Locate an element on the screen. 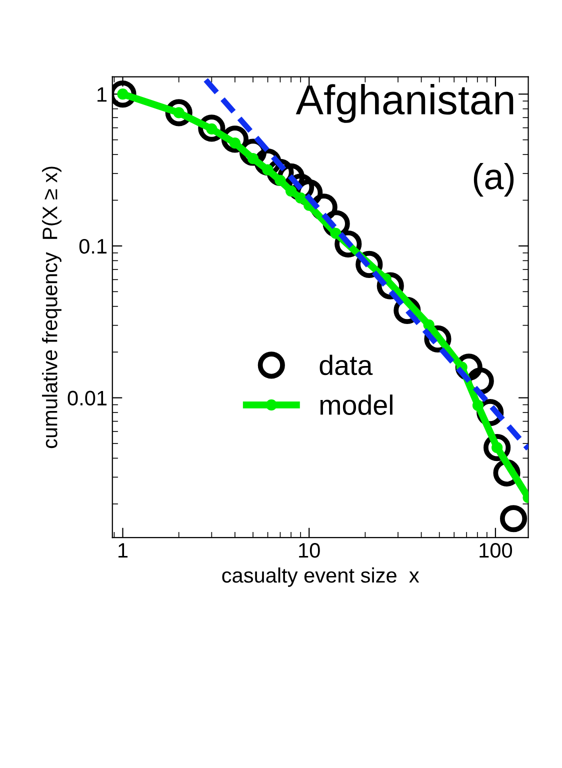  annotation: (a) is located at coordinates (494, 179).